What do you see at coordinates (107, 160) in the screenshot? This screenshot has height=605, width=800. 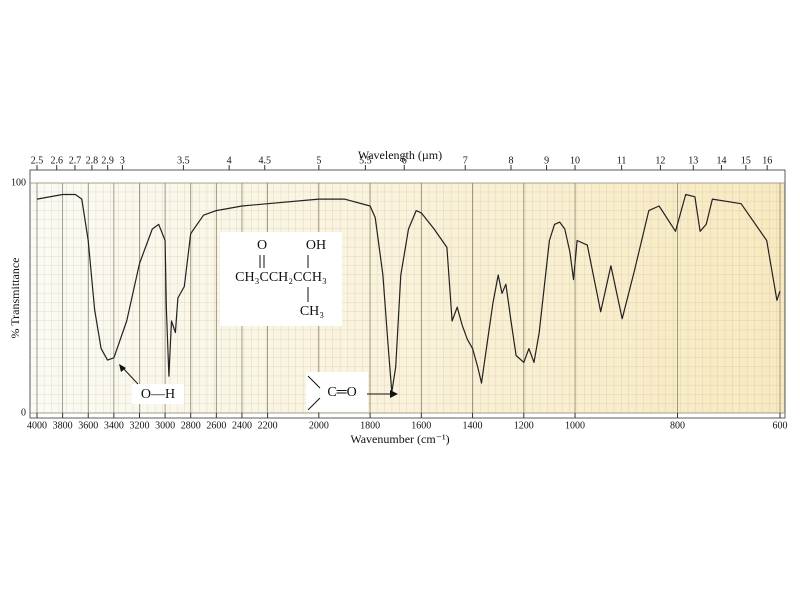 I see `top-tick-label: 2.9` at bounding box center [107, 160].